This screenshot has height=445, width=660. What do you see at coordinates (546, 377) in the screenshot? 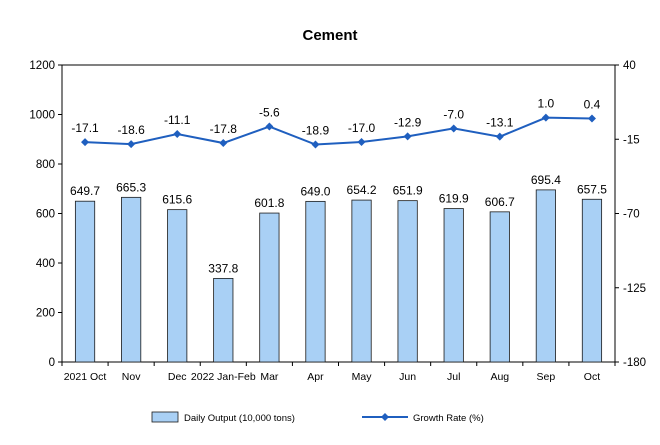
I see `x-axis-tick-label: Sep` at bounding box center [546, 377].